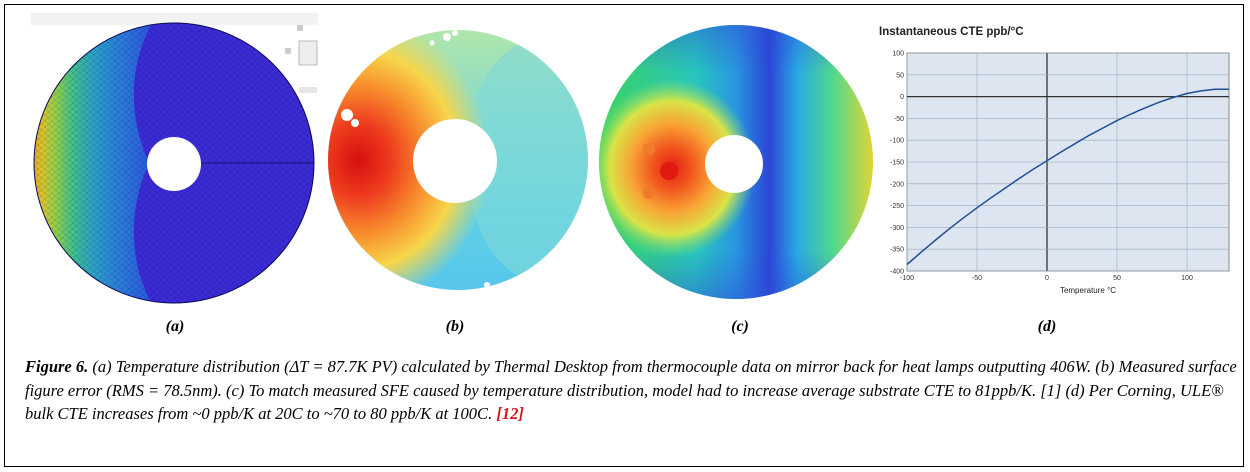 Image resolution: width=1250 pixels, height=472 pixels. I want to click on y-tick-label: -300, so click(897, 228).